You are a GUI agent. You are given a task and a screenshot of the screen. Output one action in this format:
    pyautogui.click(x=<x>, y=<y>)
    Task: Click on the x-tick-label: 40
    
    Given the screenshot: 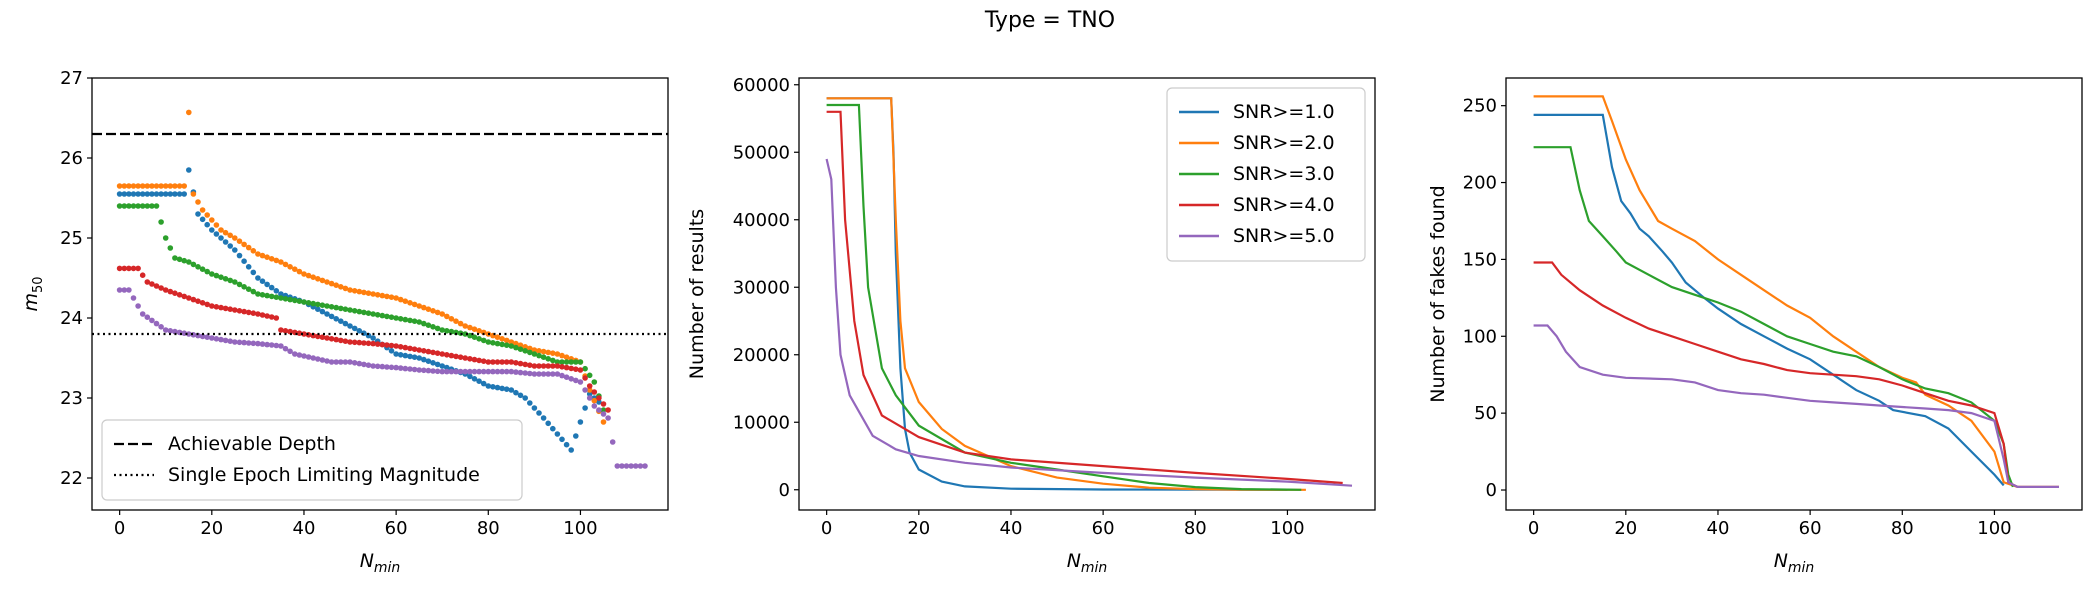 What is the action you would take?
    pyautogui.click(x=304, y=528)
    